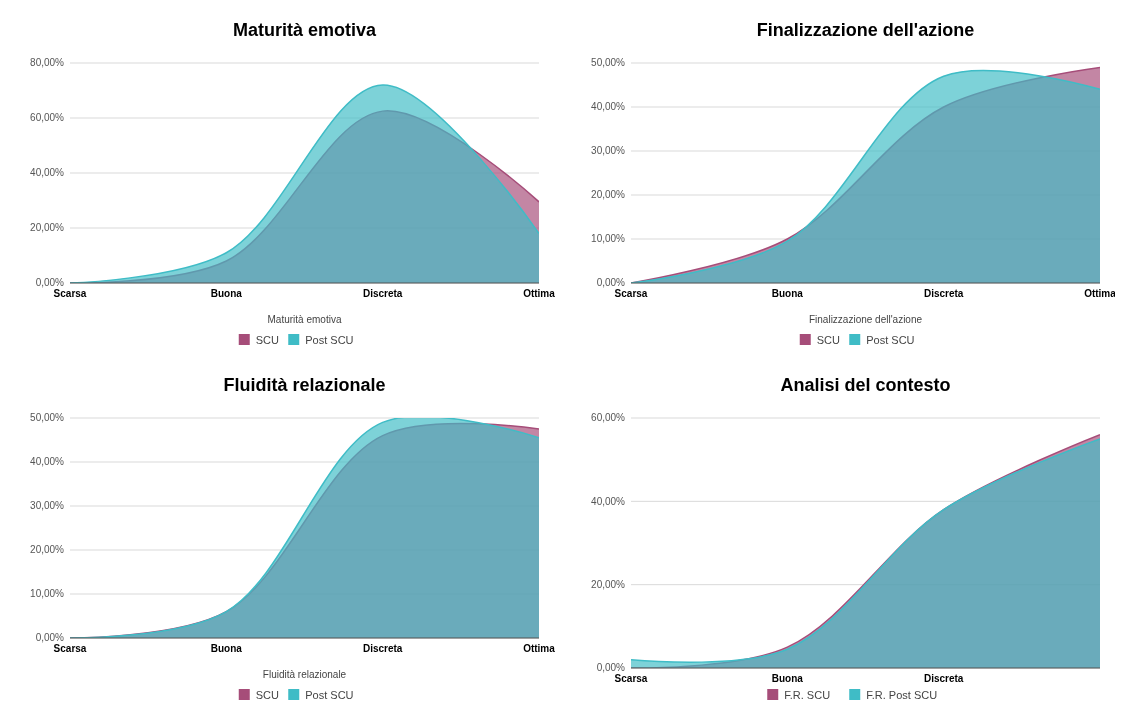 This screenshot has height=711, width=1123. Describe the element at coordinates (304, 319) in the screenshot. I see `x-axis-title: Maturità emotiva` at that location.